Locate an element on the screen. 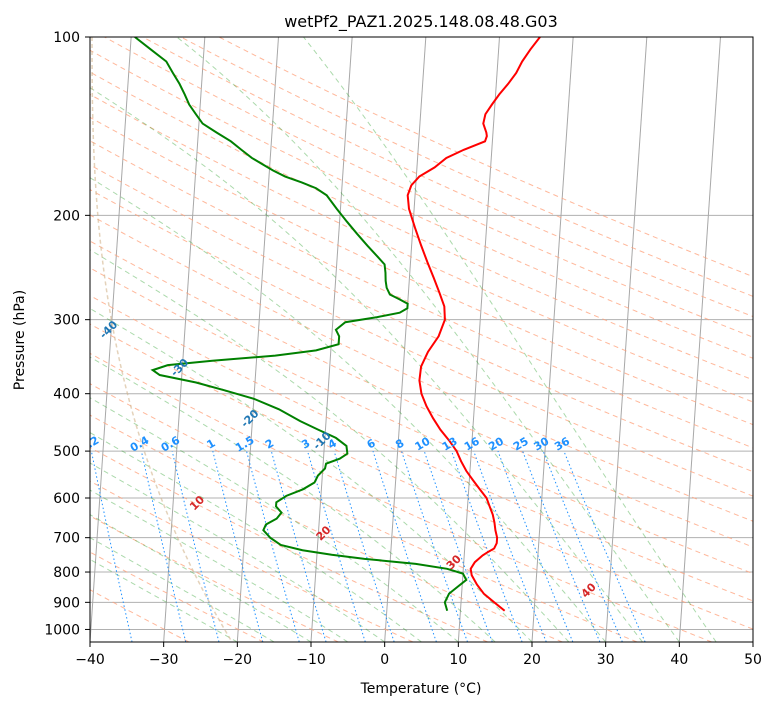  x-tick-label: −10 is located at coordinates (311, 660).